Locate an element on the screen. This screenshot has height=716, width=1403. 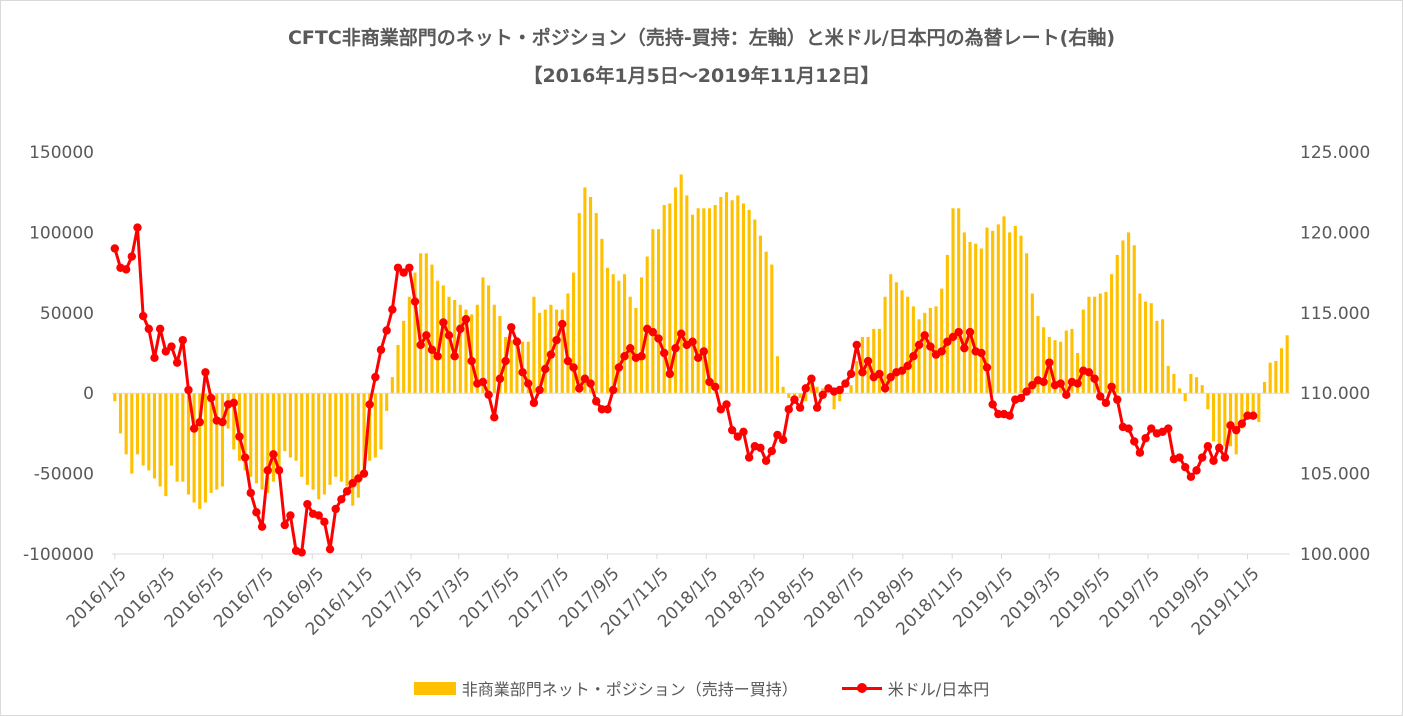
legend-label-usdjpy: 米ドル/日本円 is located at coordinates (938, 689).